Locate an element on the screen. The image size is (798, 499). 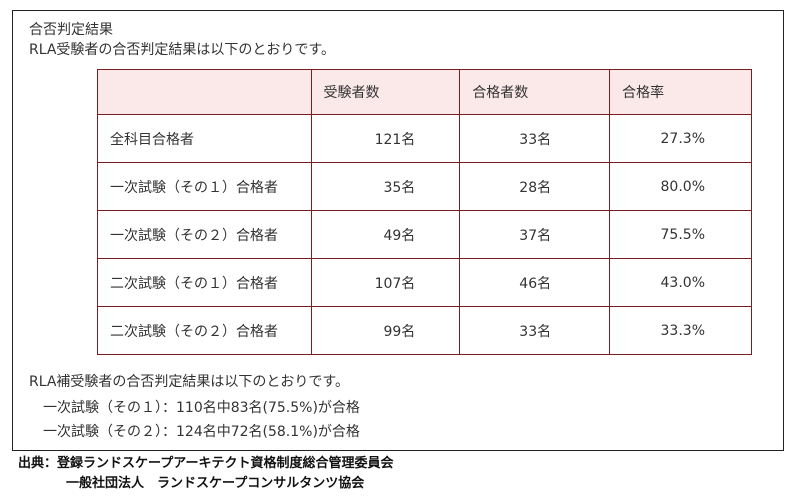
row-label: 全科目合格者 is located at coordinates (204, 138).